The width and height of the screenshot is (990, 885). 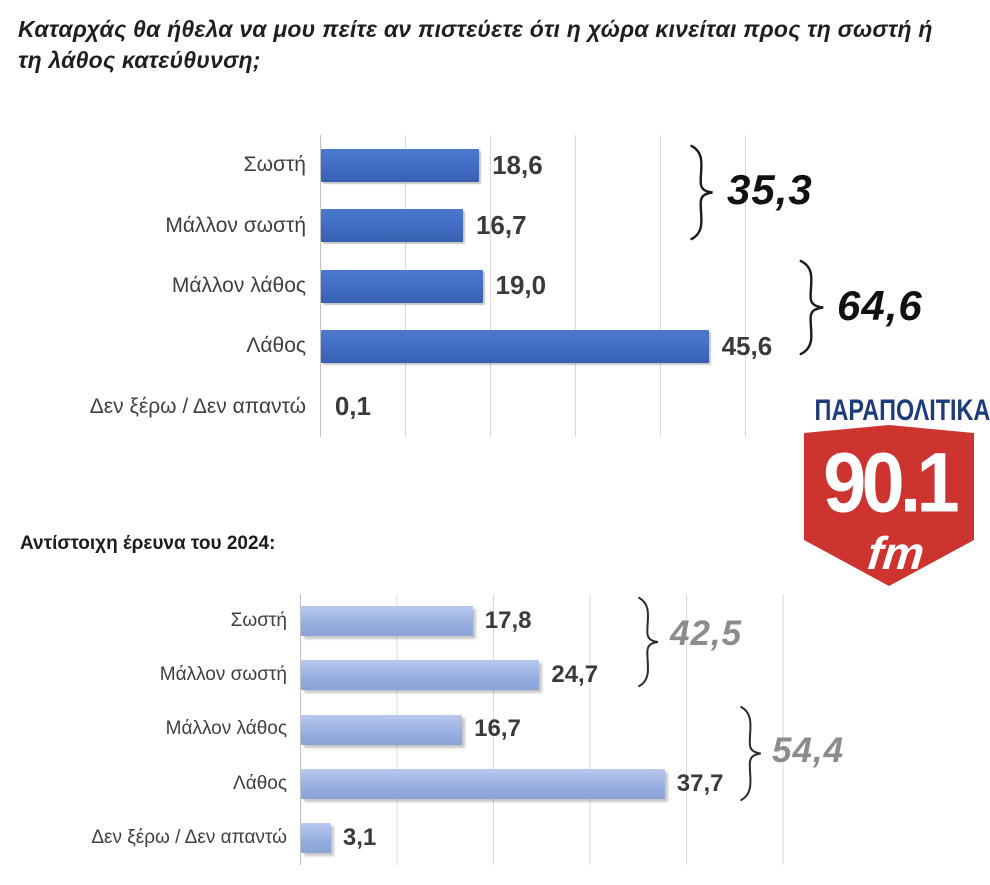 I want to click on value-label: 17,8, so click(x=508, y=621).